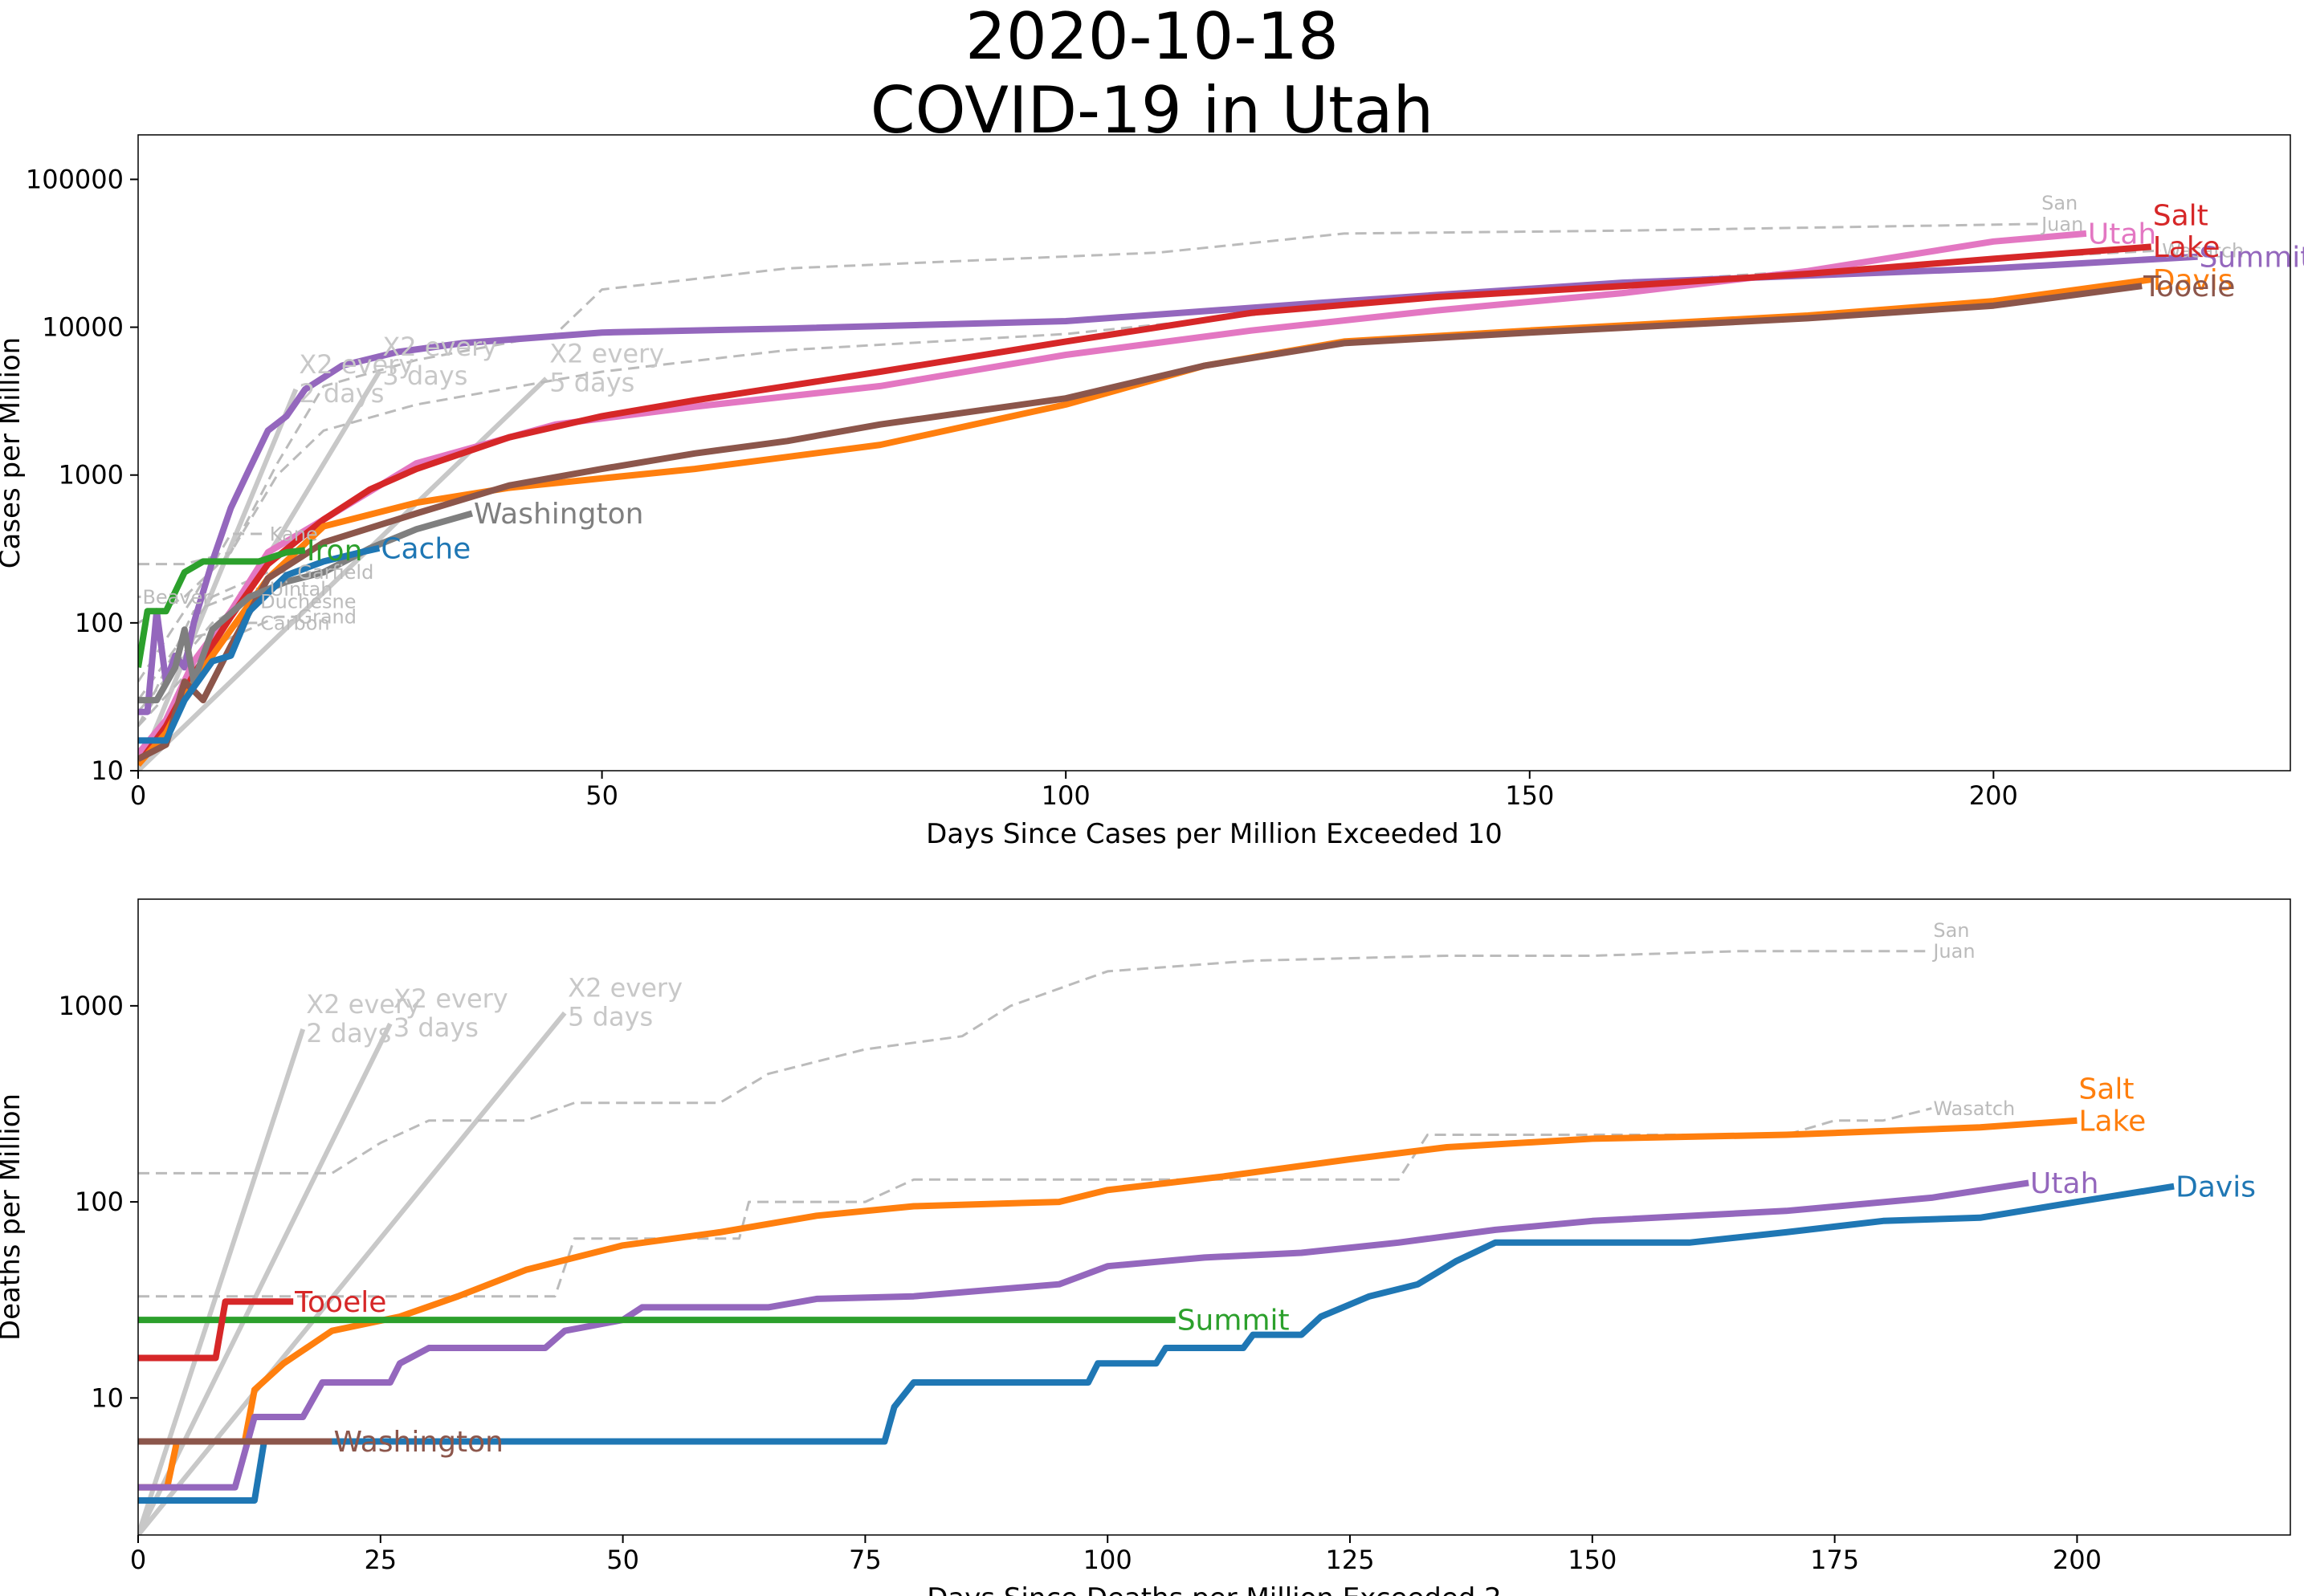 The image size is (2304, 1596). I want to click on cases-x-tick-label: 0, so click(138, 796).